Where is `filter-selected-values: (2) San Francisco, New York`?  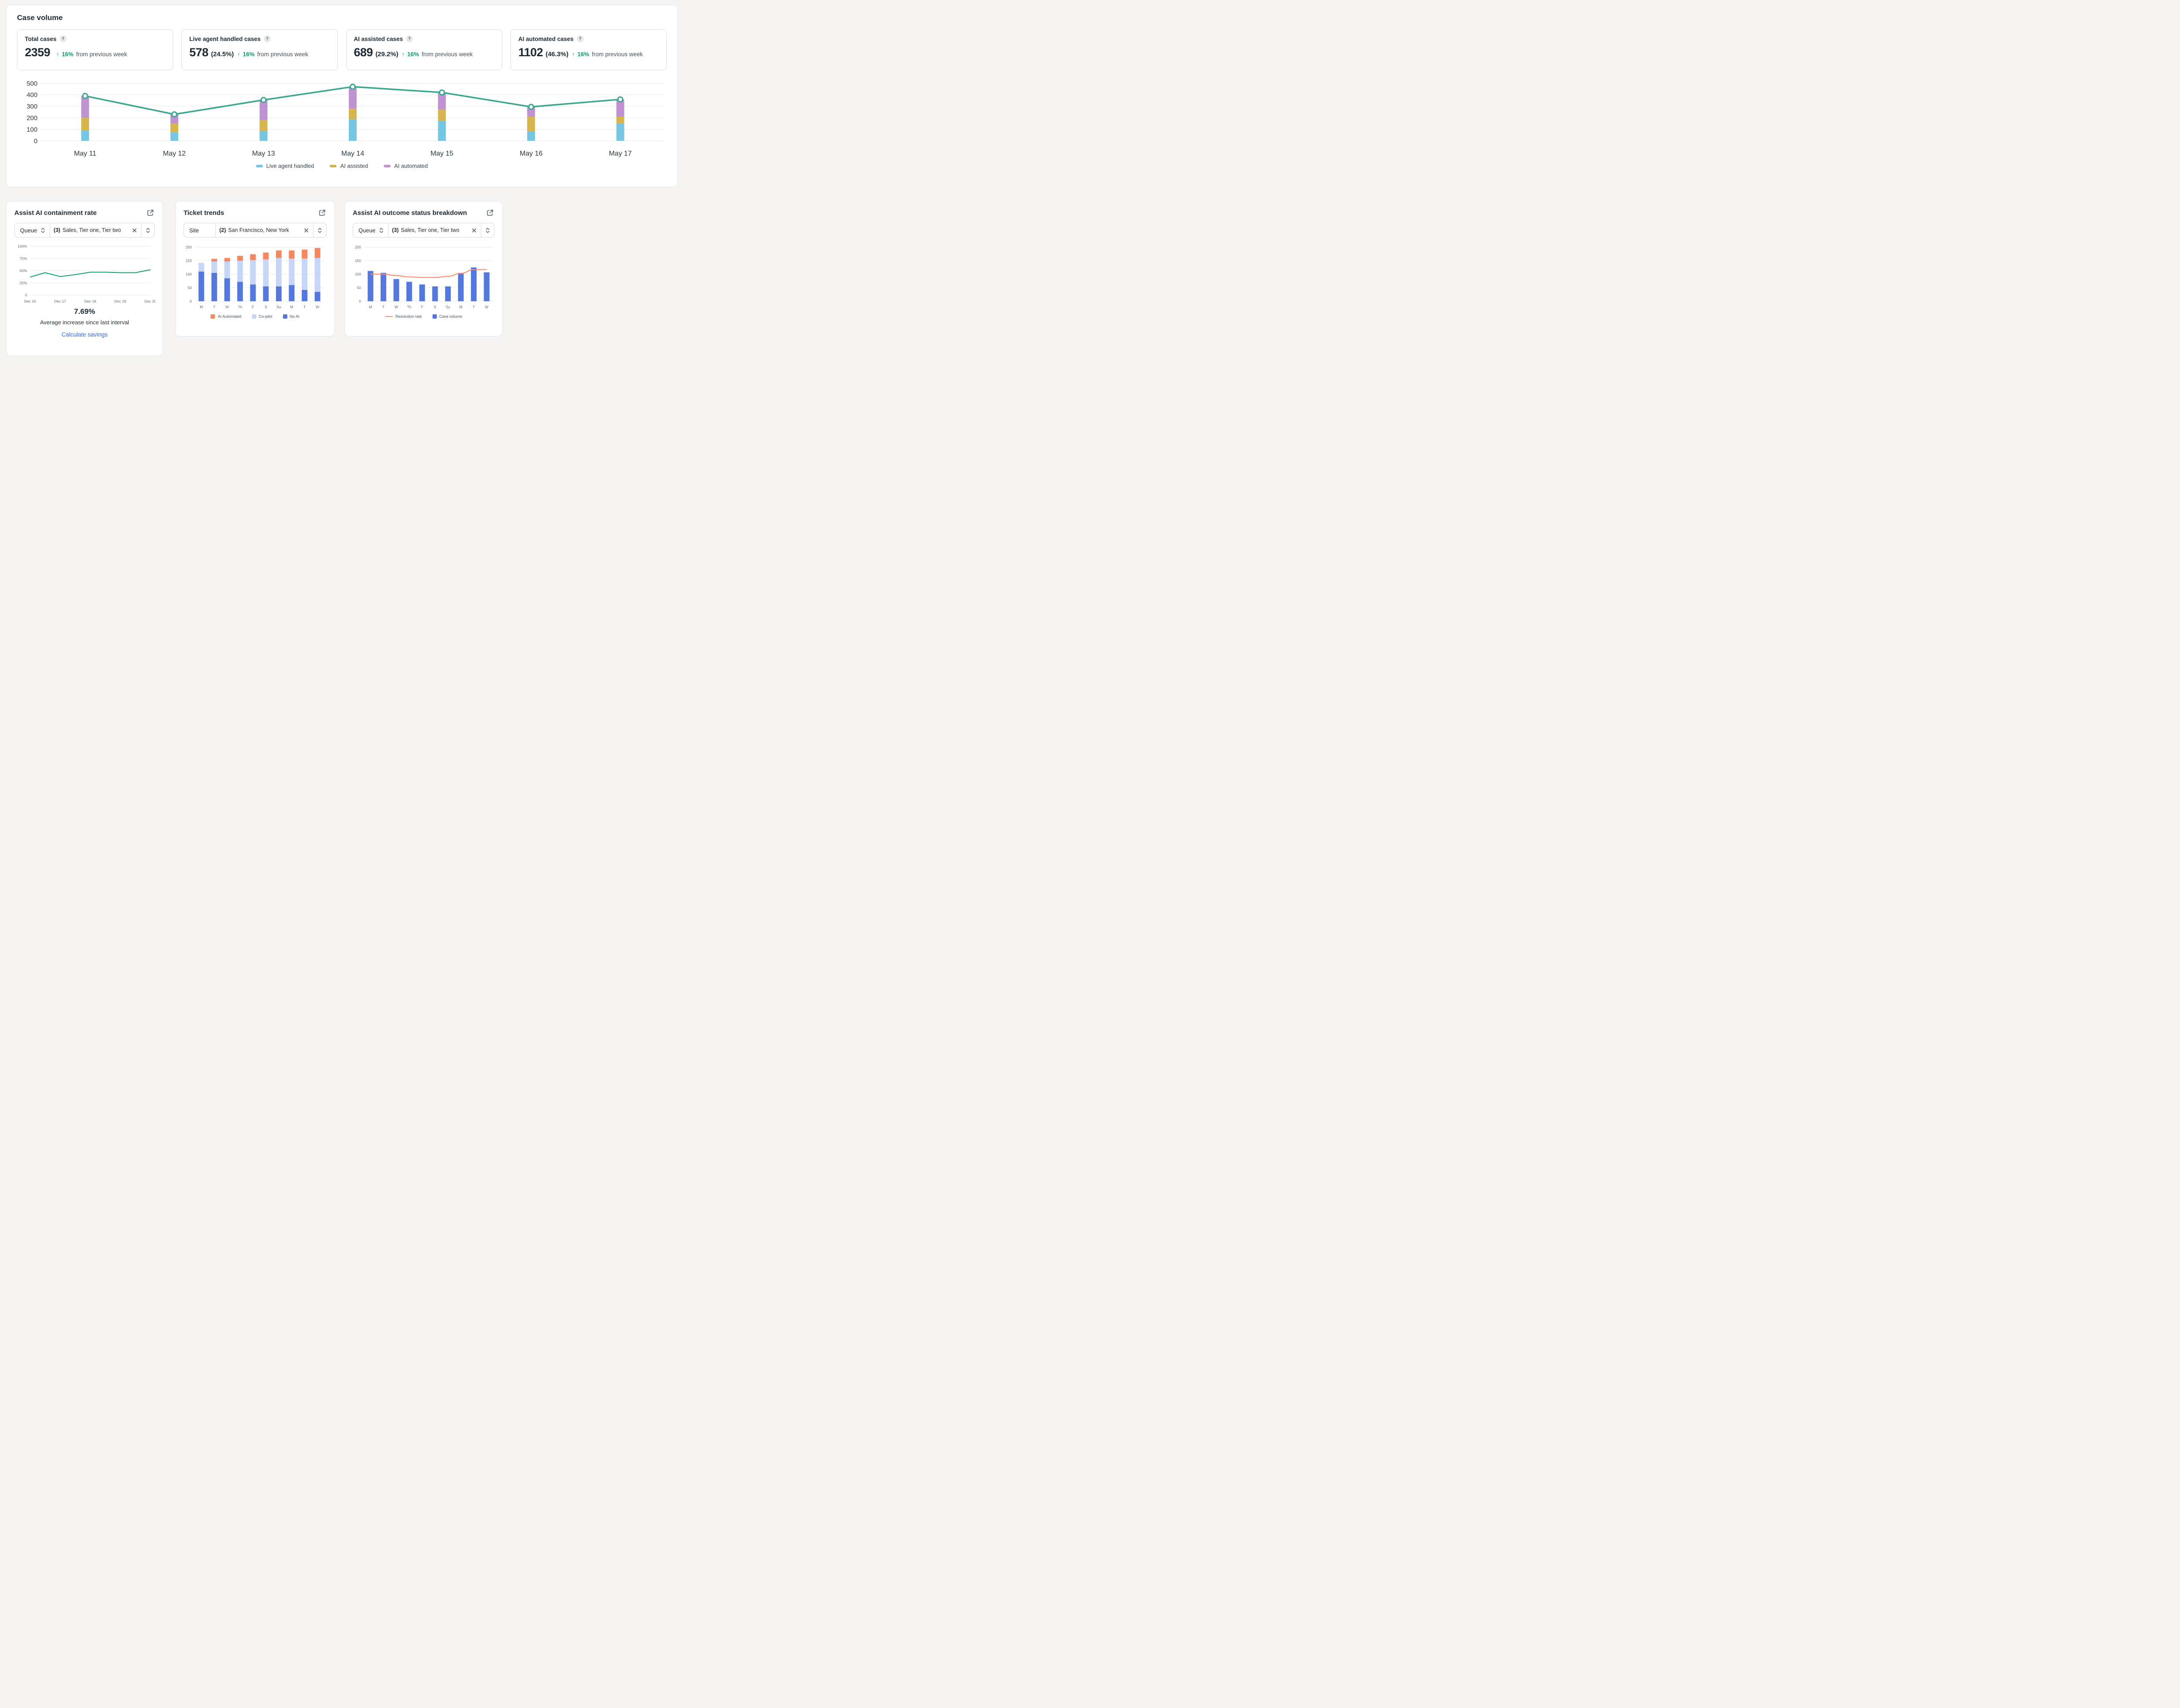 filter-selected-values: (2) San Francisco, New York is located at coordinates (264, 230).